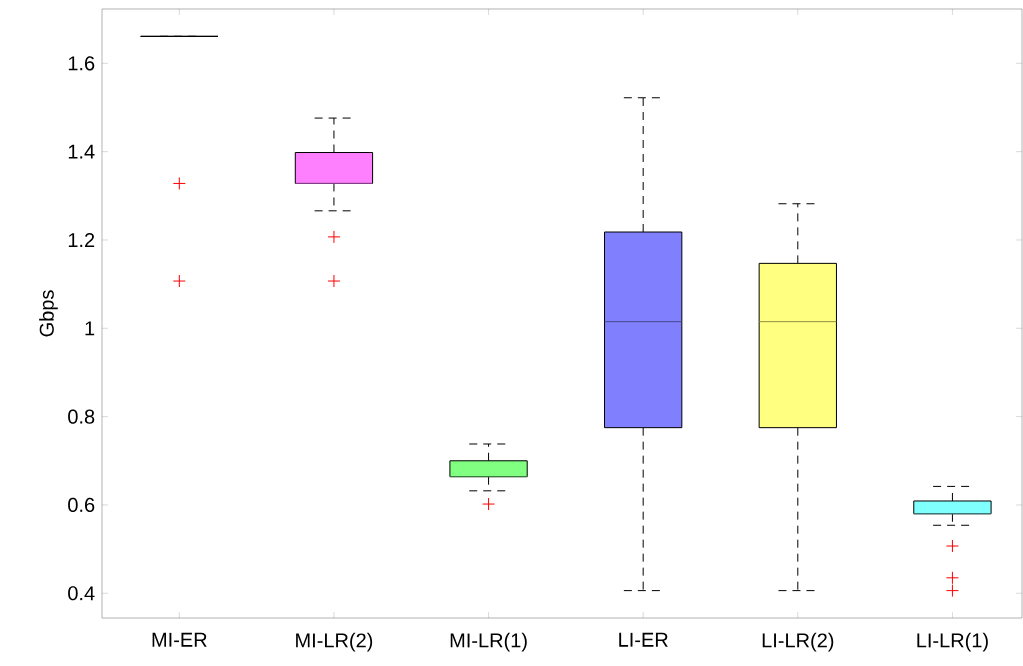 The height and width of the screenshot is (666, 1023). I want to click on x-tick-label: MI-LR(2), so click(334, 642).